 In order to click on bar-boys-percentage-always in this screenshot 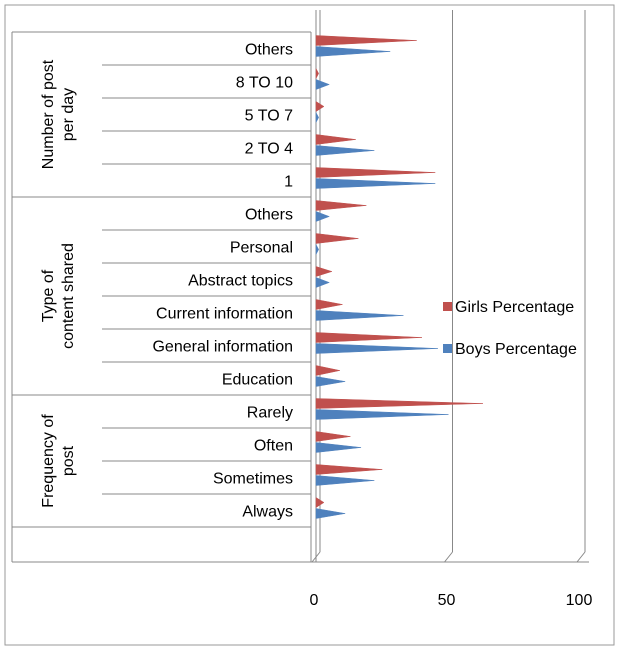, I will do `click(330, 513)`.